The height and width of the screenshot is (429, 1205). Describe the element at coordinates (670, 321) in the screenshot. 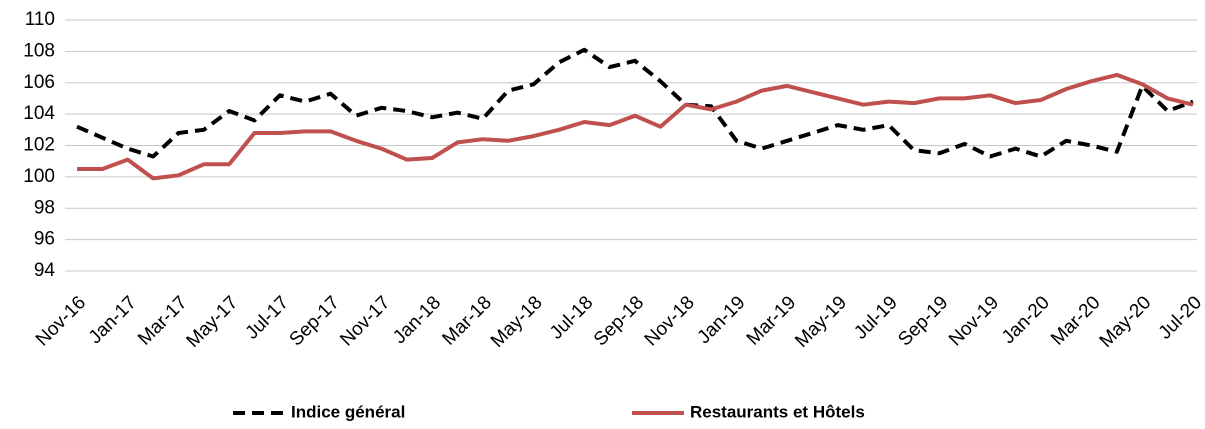

I see `x-tick-label: Nov-18` at that location.